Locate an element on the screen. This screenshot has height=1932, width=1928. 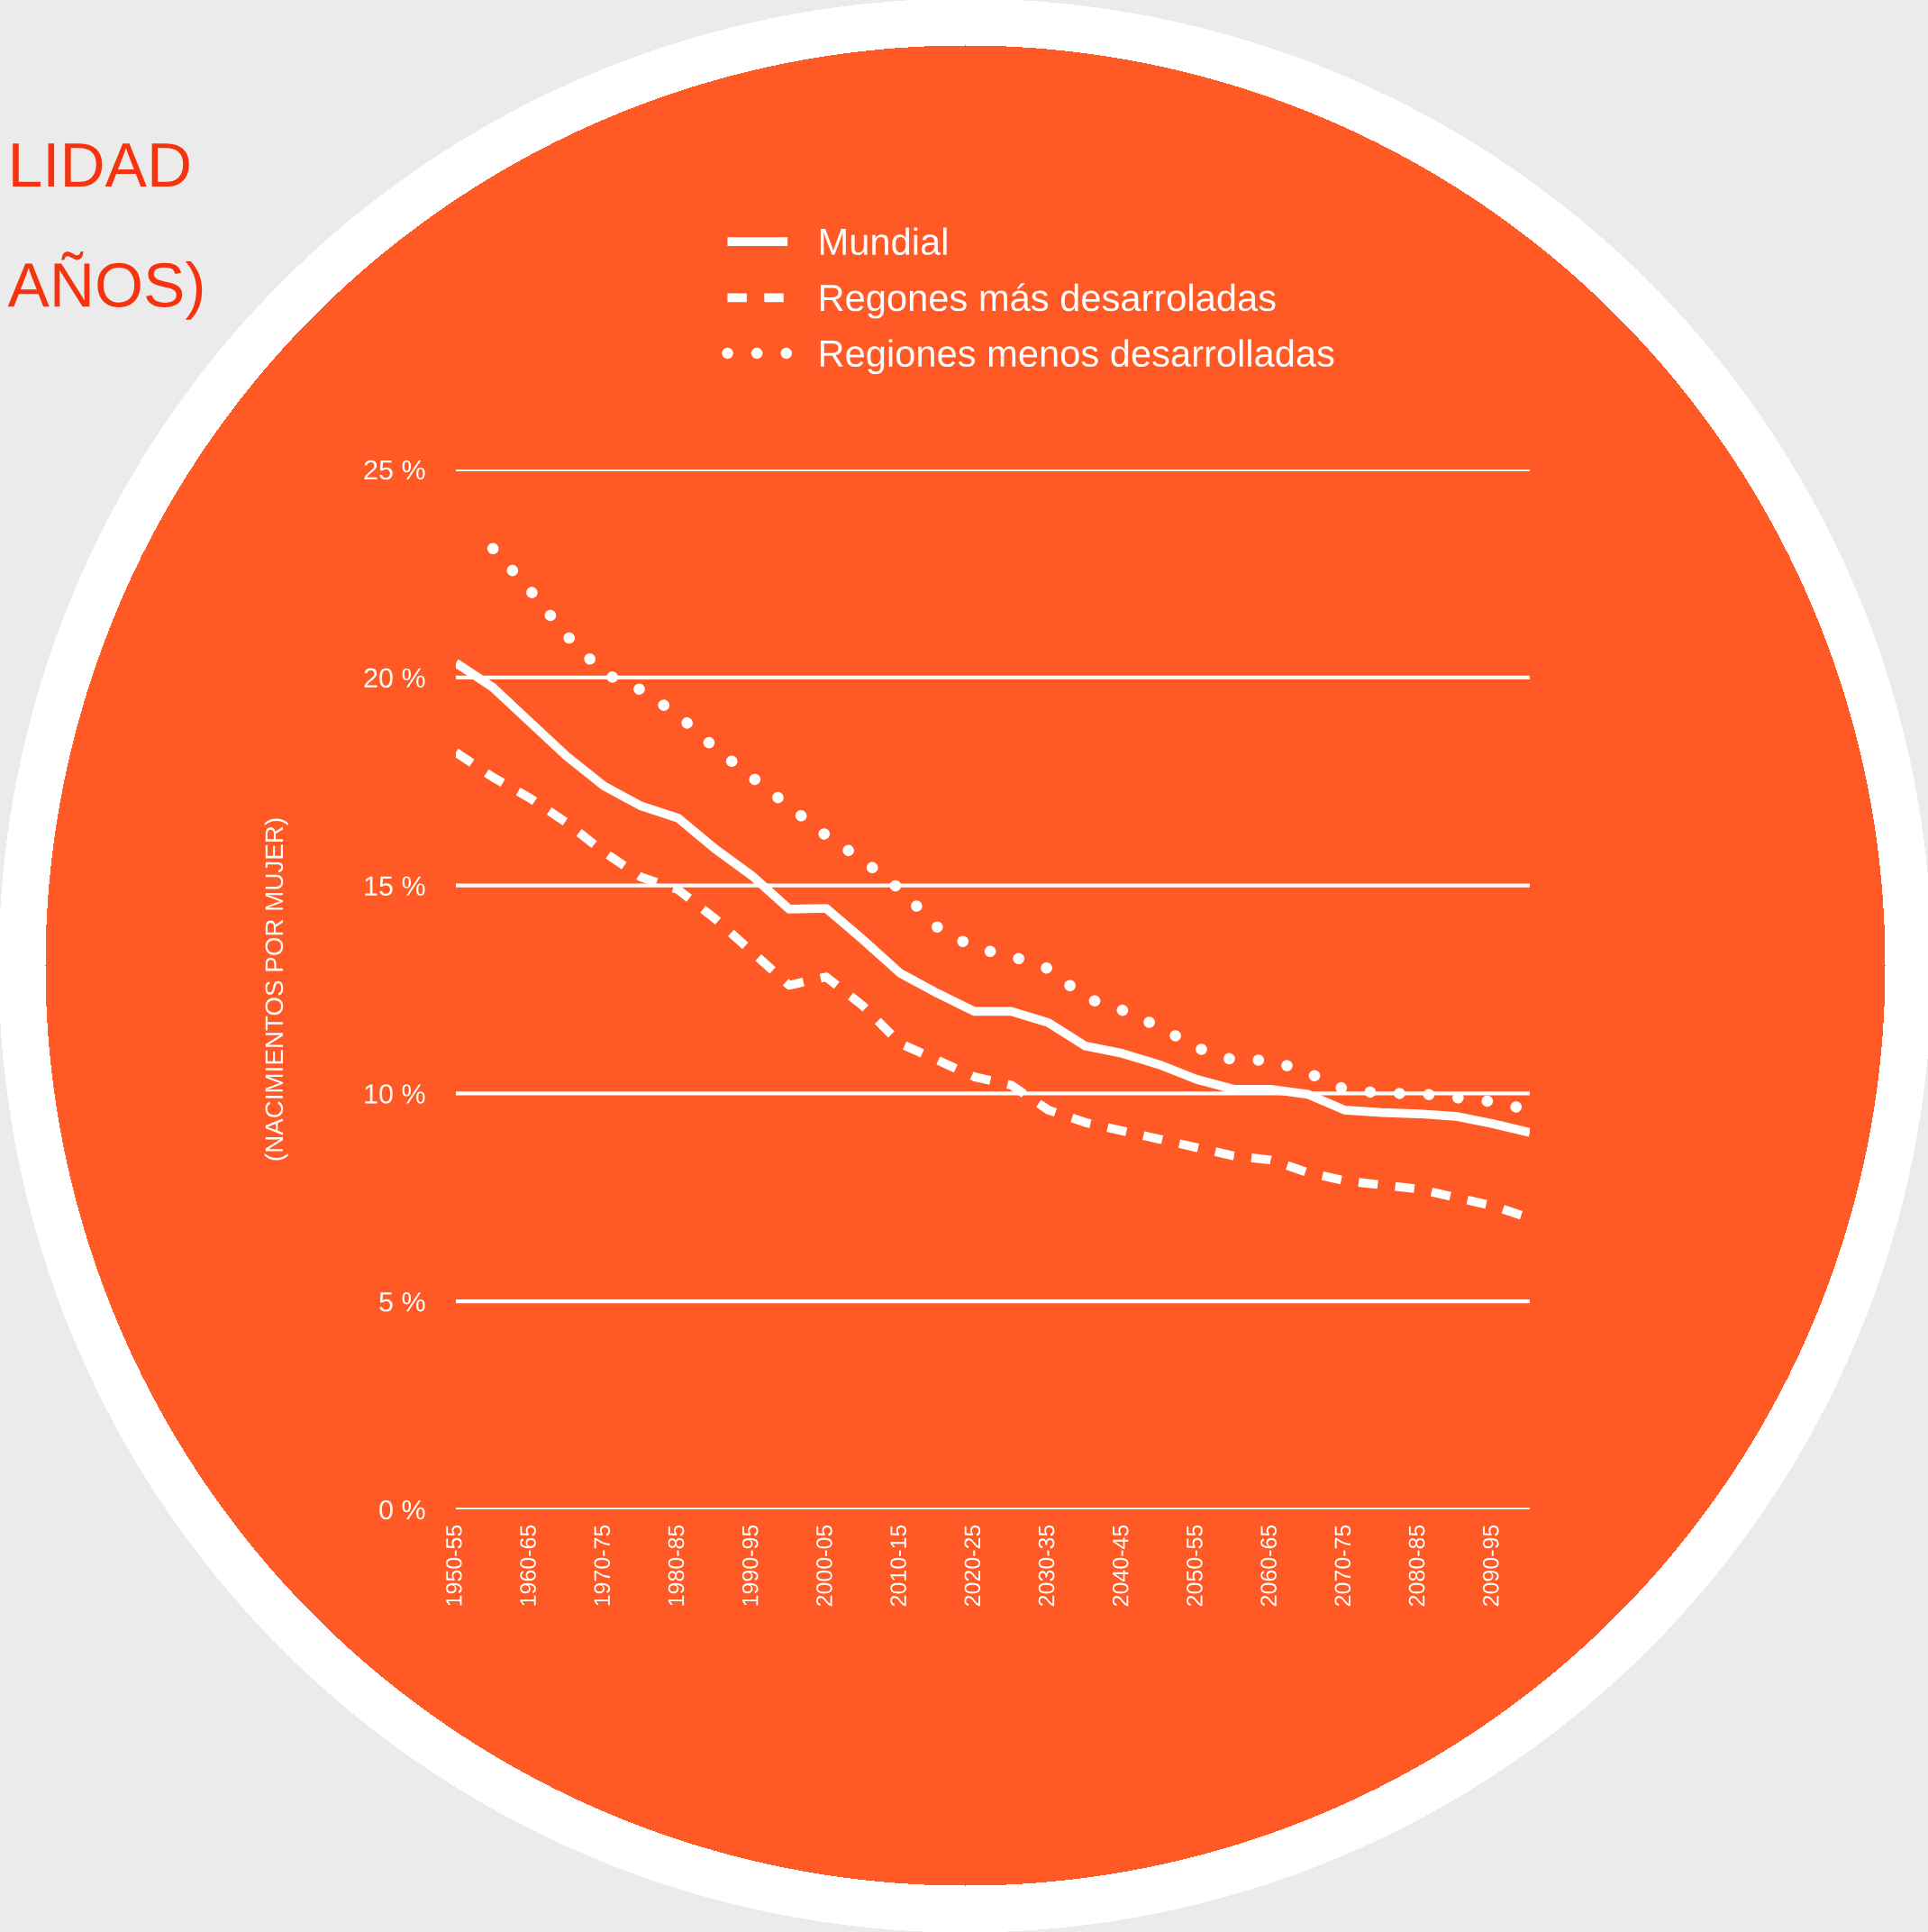
x-tick-label: 1970-75 is located at coordinates (602, 1565).